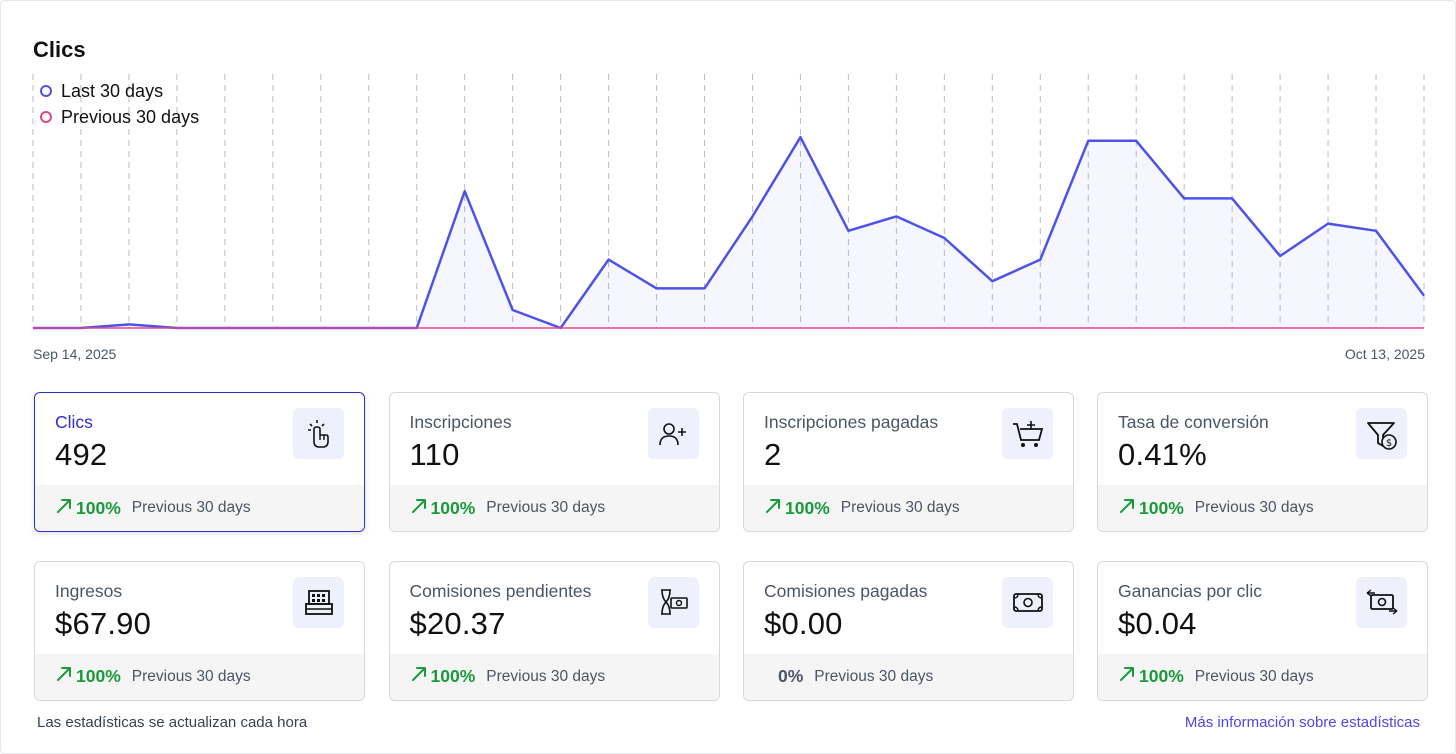 This screenshot has width=1456, height=754. I want to click on metric-label: Inscripciones, so click(460, 422).